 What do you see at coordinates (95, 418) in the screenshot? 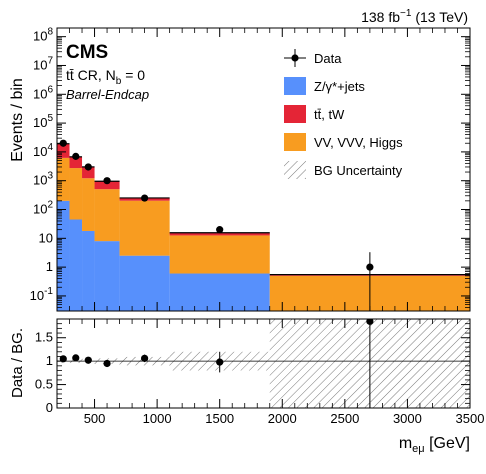
I see `x-tick-label: 500` at bounding box center [95, 418].